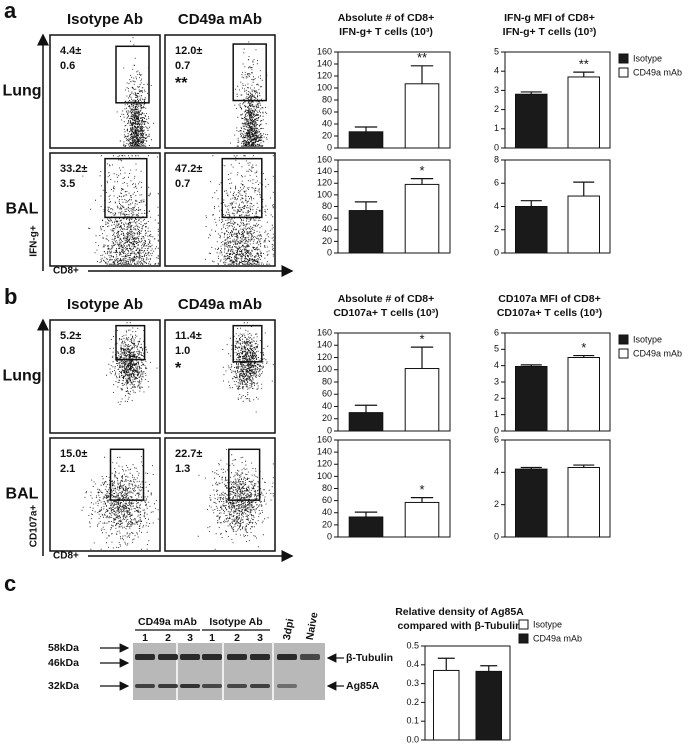  What do you see at coordinates (229, 671) in the screenshot?
I see `blot-membrane` at bounding box center [229, 671].